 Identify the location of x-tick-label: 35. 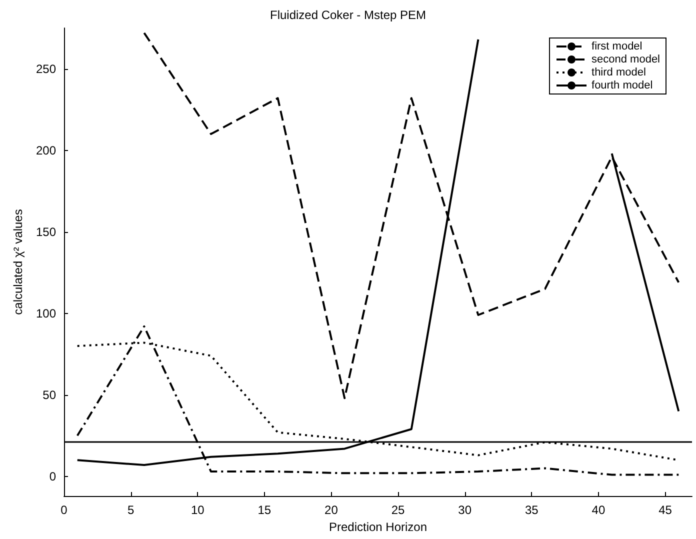
(531, 510).